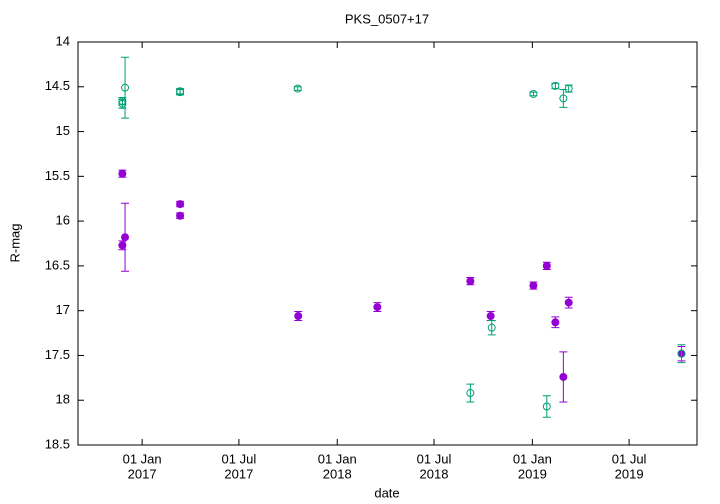 Image resolution: width=720 pixels, height=504 pixels. I want to click on y-tick-label: 17, so click(63, 309).